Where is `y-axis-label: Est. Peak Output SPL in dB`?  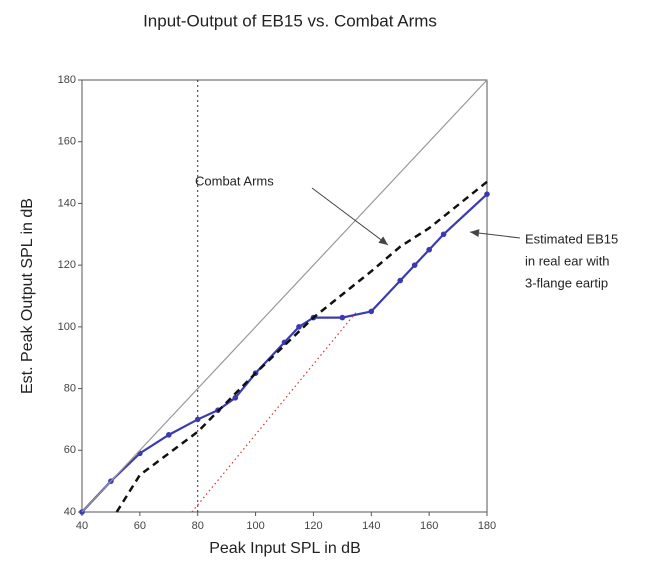
y-axis-label: Est. Peak Output SPL in dB is located at coordinates (27, 296).